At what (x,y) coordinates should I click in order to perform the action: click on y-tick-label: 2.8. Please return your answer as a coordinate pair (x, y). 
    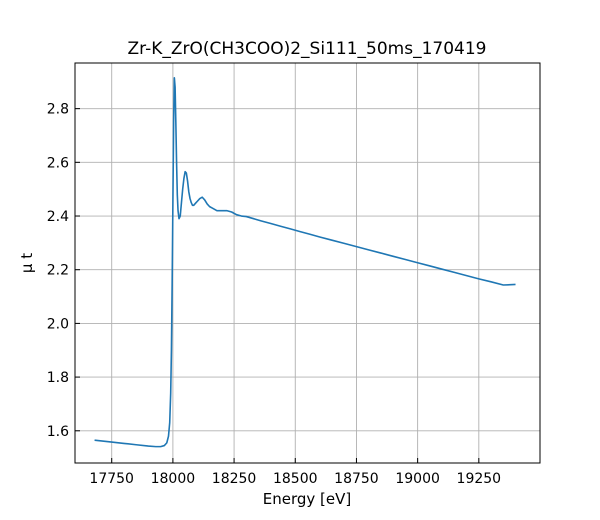
    Looking at the image, I should click on (58, 110).